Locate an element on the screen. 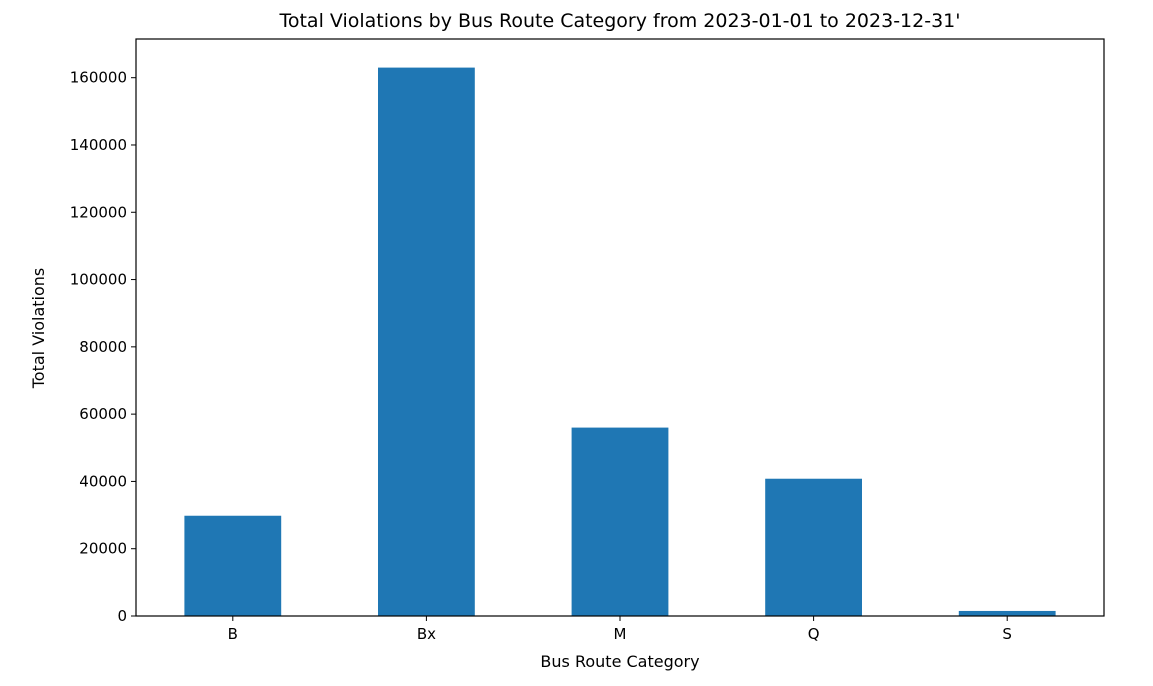  y-tick-label: 40000 is located at coordinates (103, 481).